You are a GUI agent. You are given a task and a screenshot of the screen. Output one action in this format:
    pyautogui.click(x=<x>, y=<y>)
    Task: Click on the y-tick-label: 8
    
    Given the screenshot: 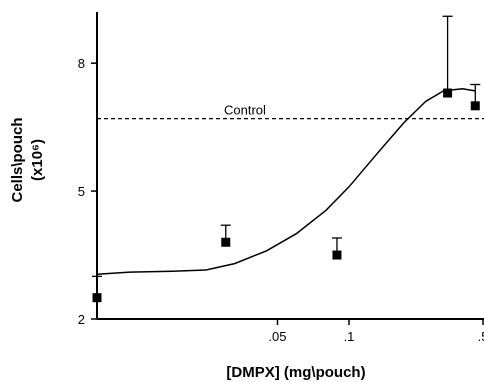 What is the action you would take?
    pyautogui.click(x=81, y=63)
    